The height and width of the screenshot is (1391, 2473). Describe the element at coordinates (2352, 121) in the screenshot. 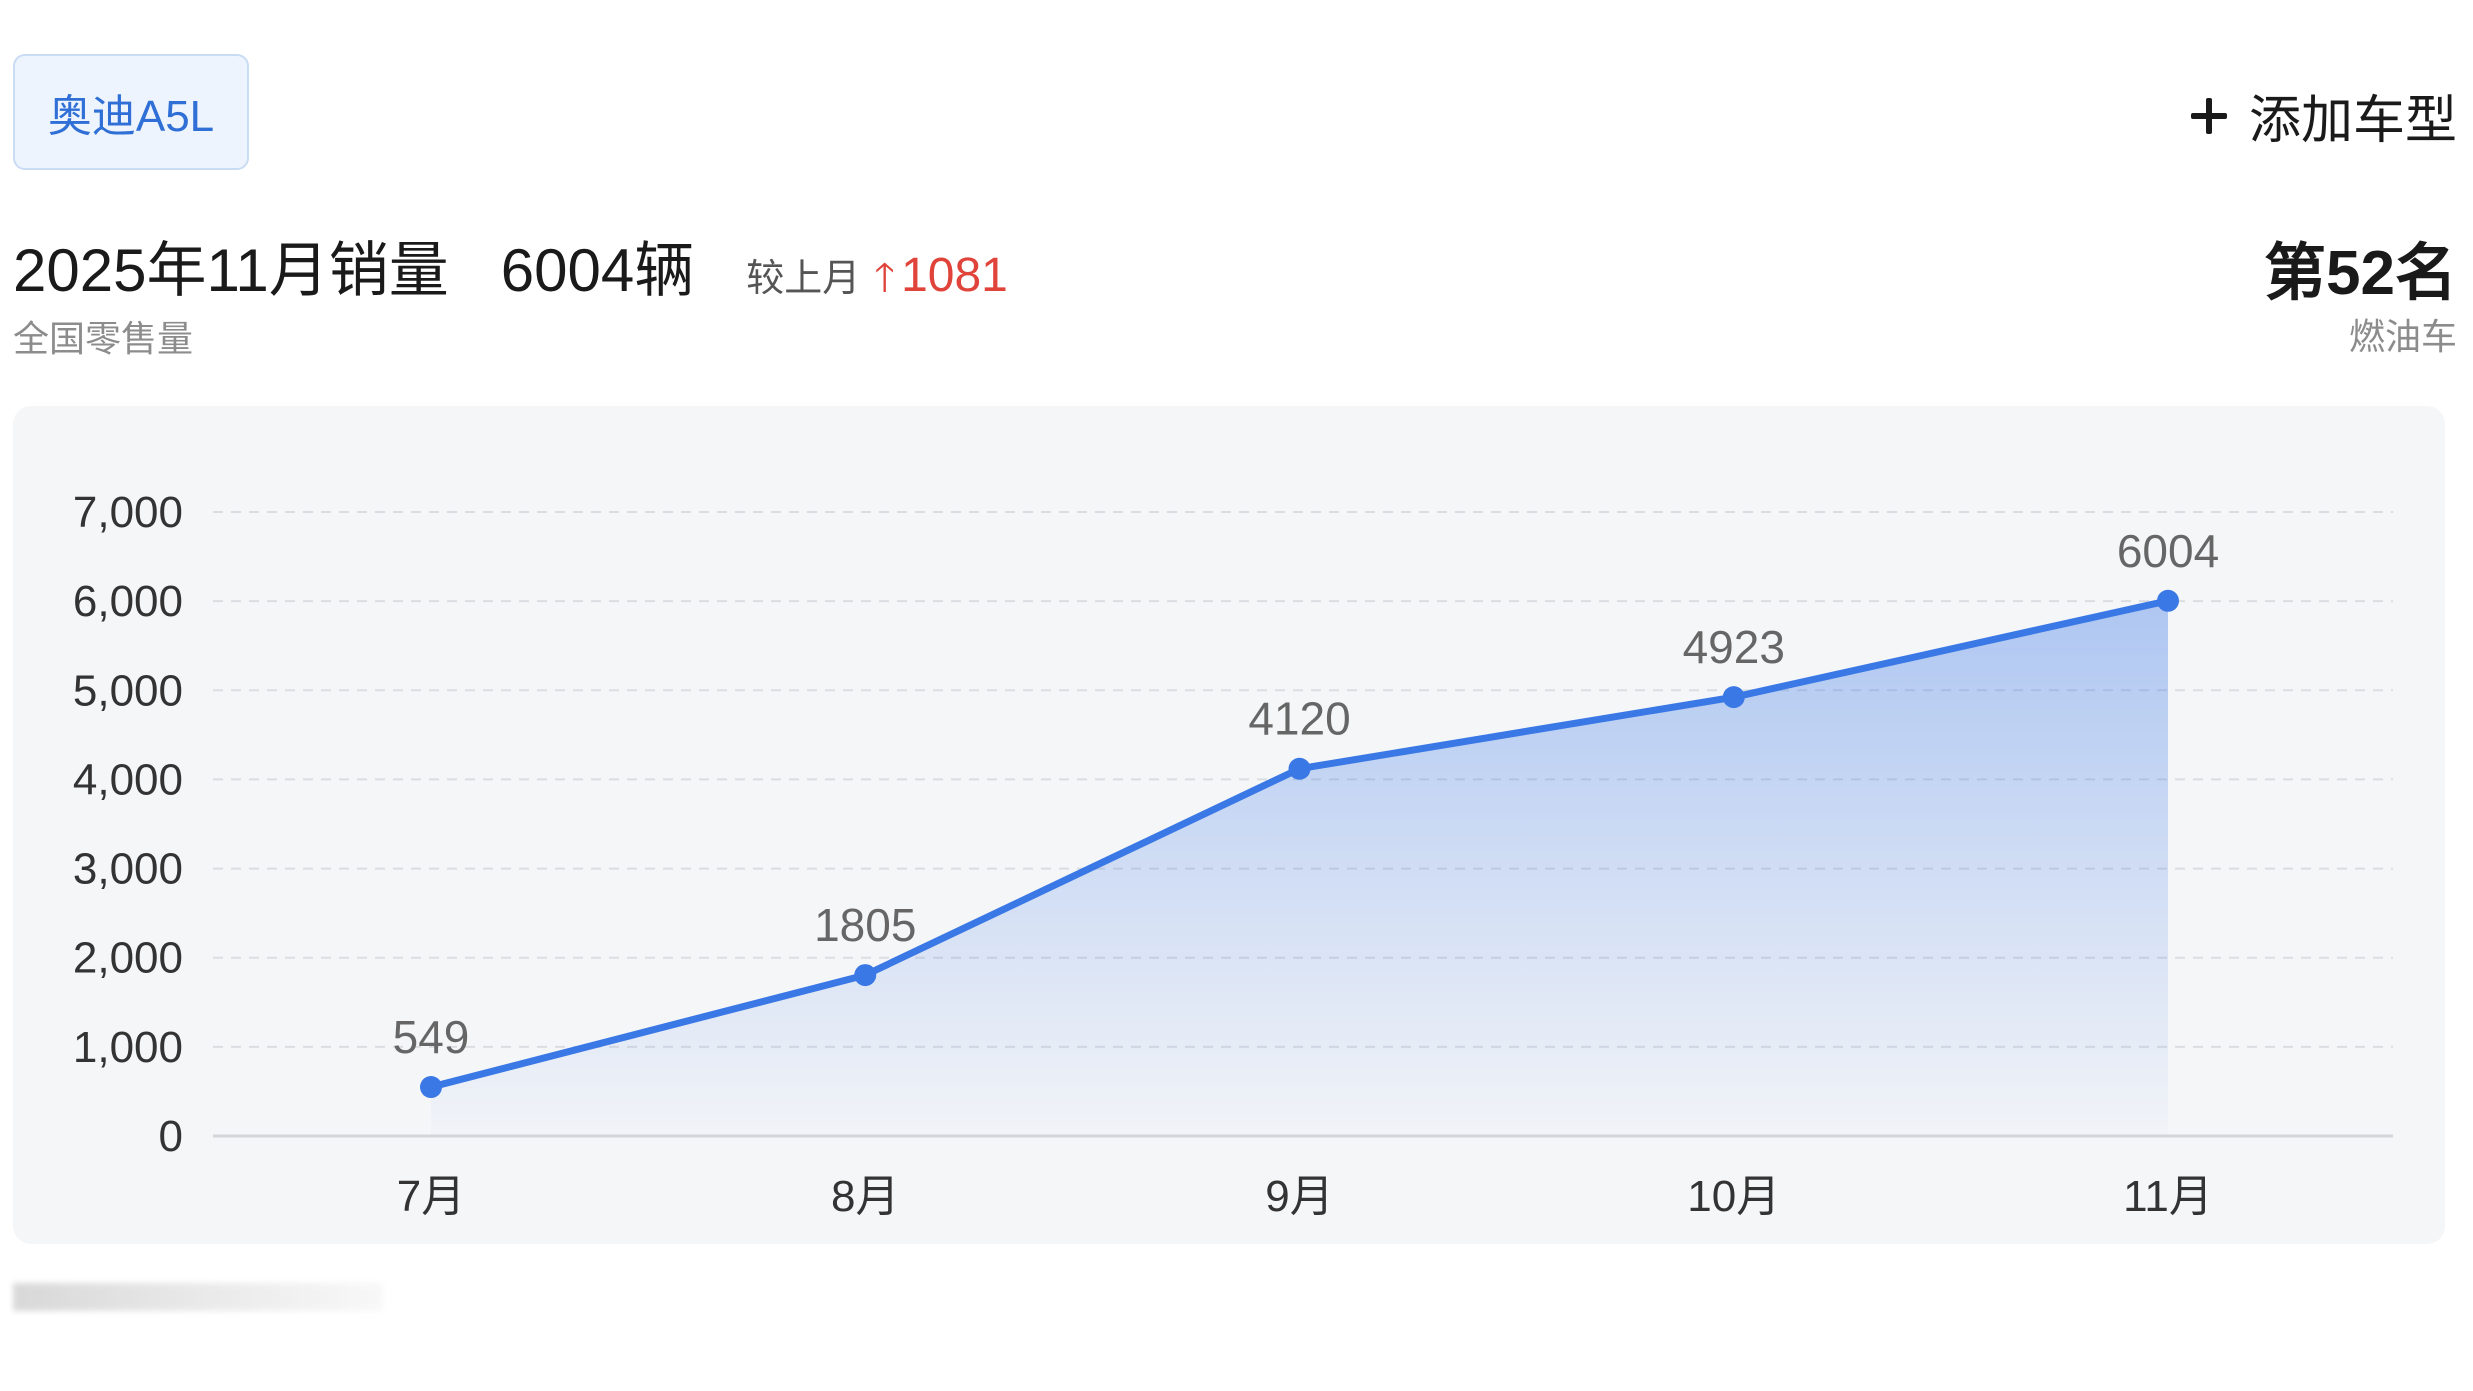

I see `add-model-label: 添加车型` at that location.